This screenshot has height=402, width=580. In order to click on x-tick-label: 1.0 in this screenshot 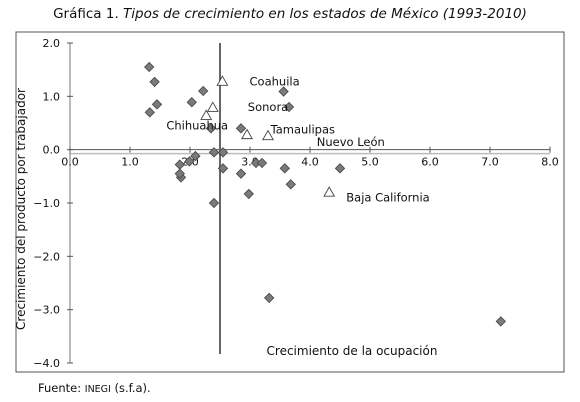, I will do `click(130, 162)`.